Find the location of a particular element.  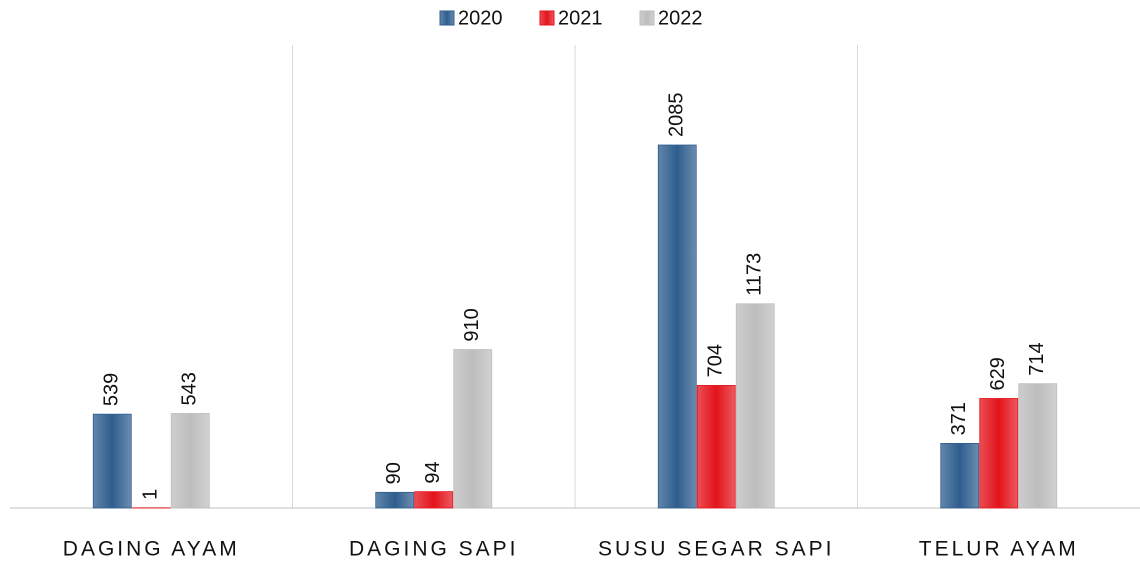

data-label: 704 is located at coordinates (716, 360).